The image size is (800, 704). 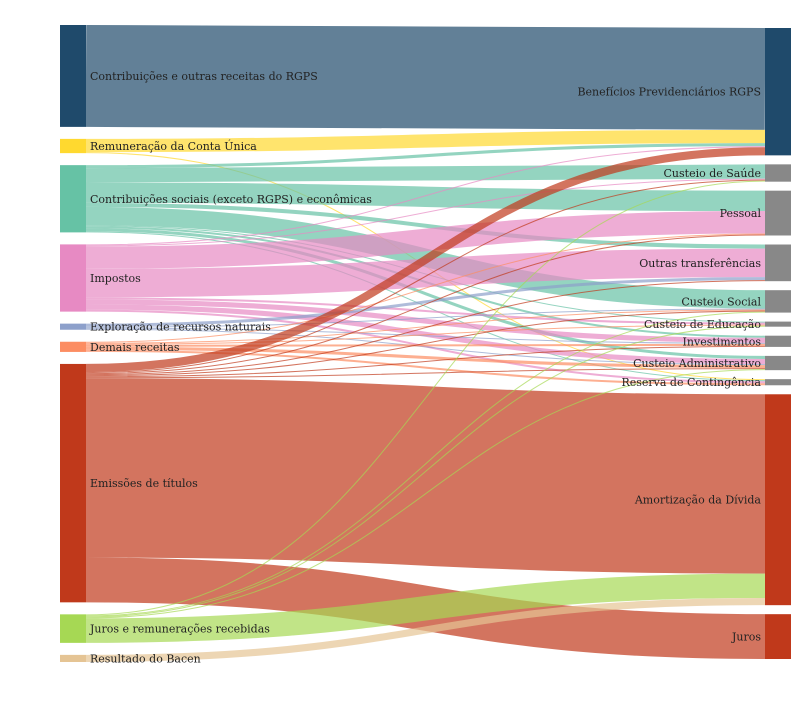 What do you see at coordinates (425, 373) in the screenshot?
I see `link-emissoes-to-admin` at bounding box center [425, 373].